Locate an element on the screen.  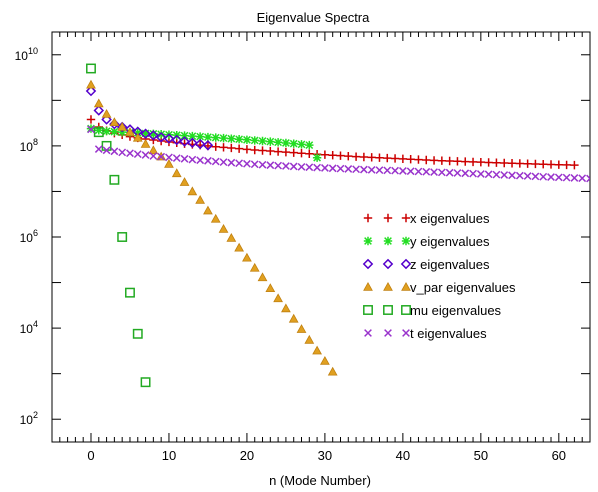
x-tick-label: 40 is located at coordinates (403, 455).